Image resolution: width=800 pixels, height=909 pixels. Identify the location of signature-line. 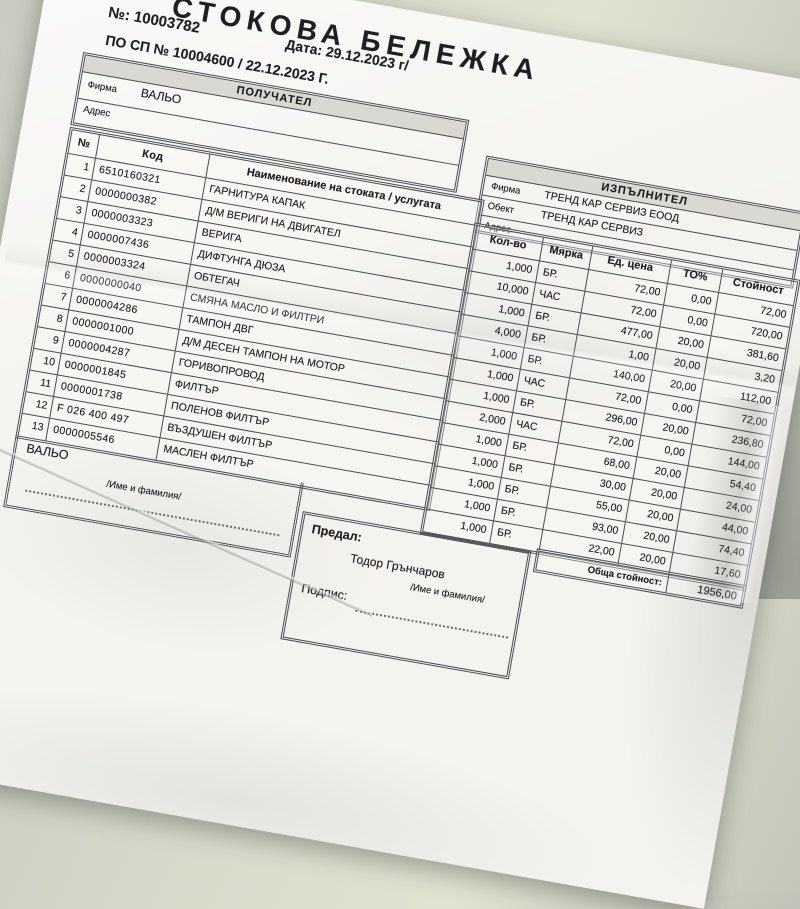
(432, 623).